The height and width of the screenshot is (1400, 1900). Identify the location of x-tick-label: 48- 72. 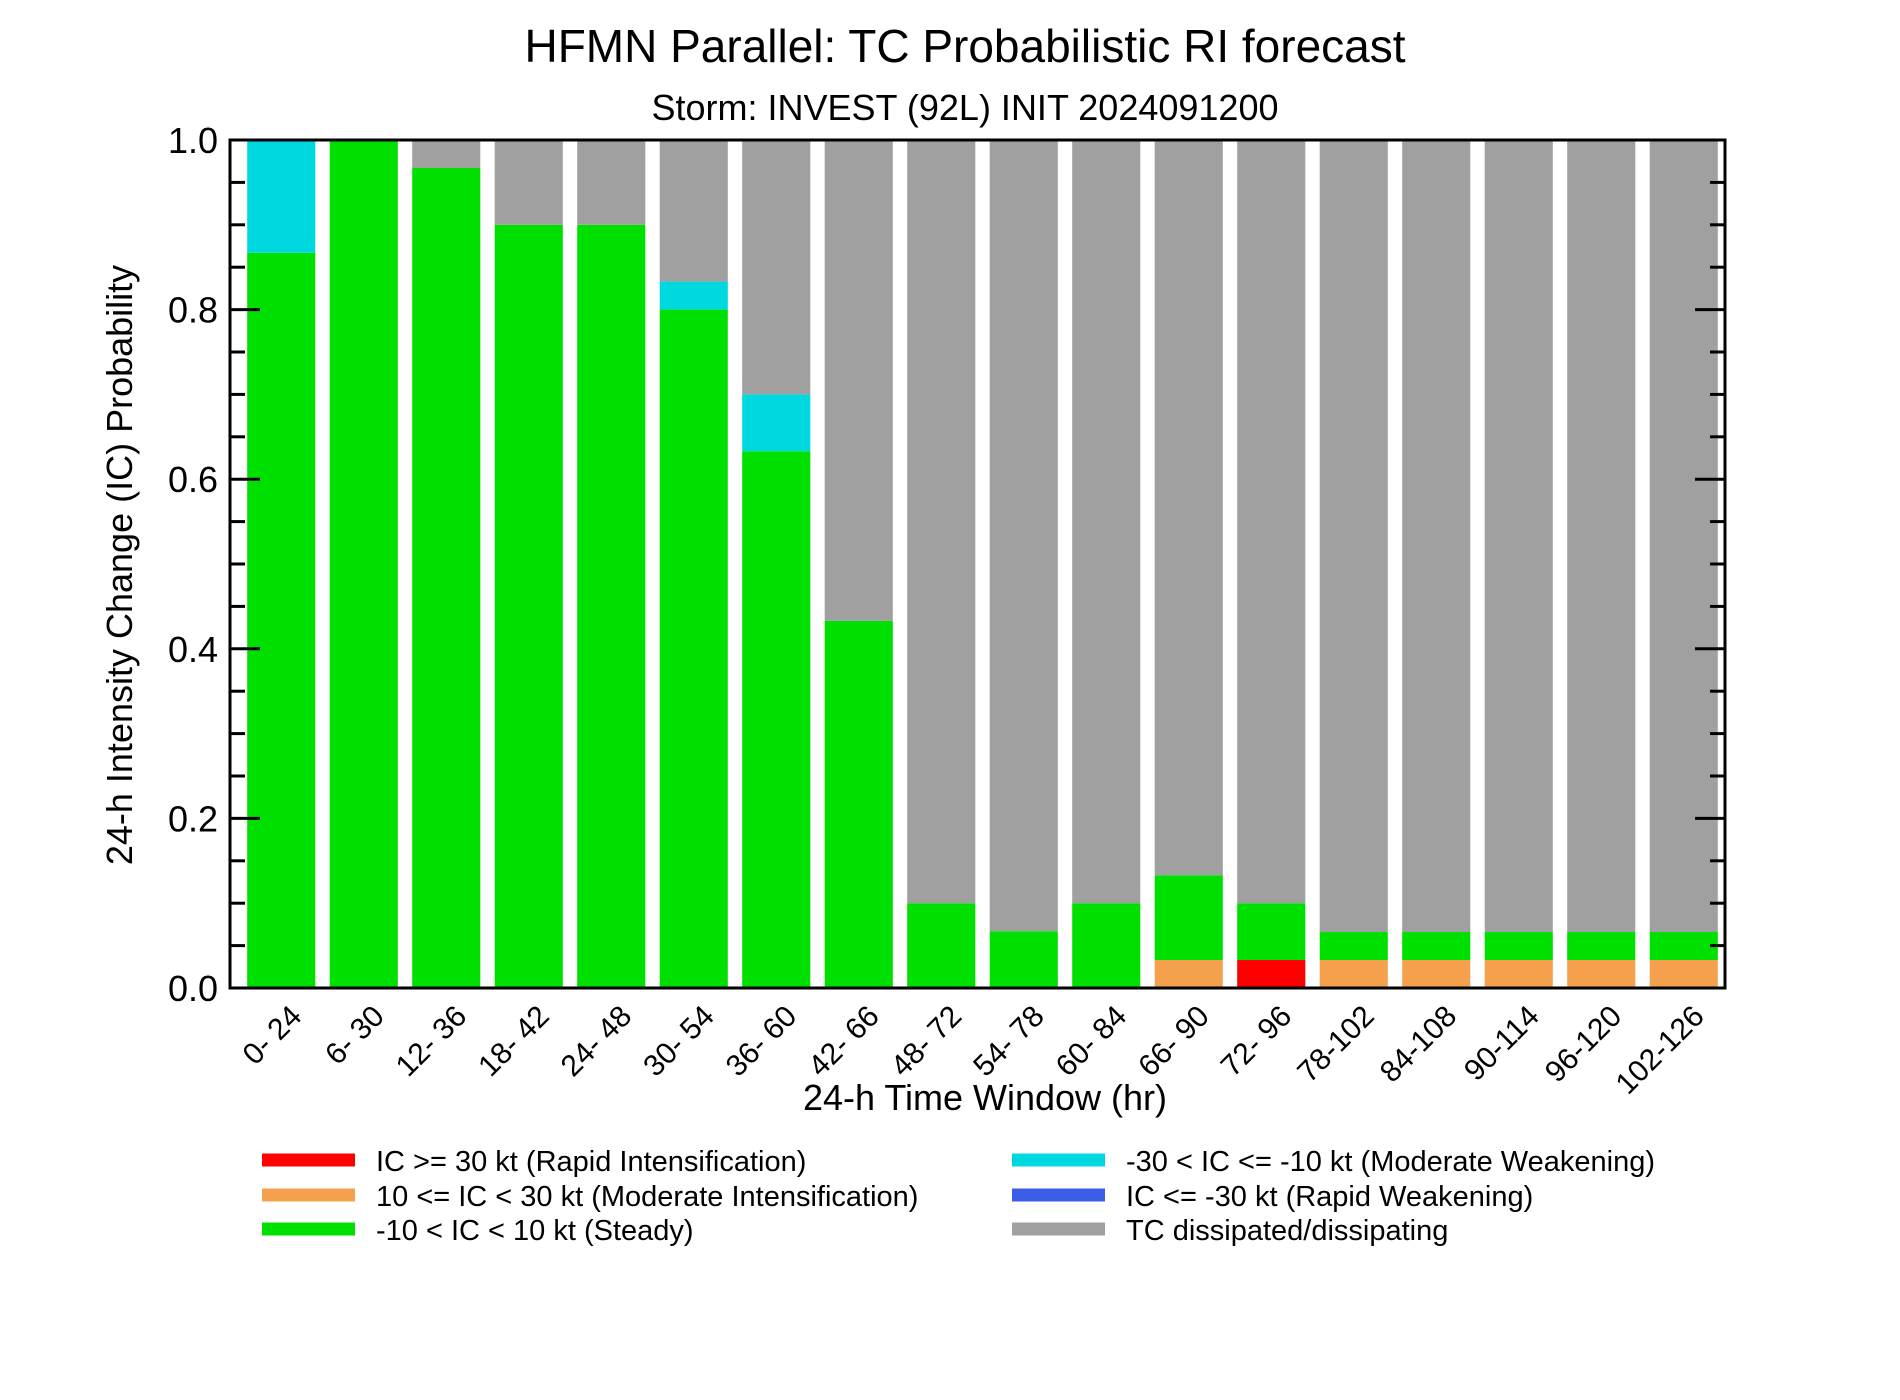
(926, 1041).